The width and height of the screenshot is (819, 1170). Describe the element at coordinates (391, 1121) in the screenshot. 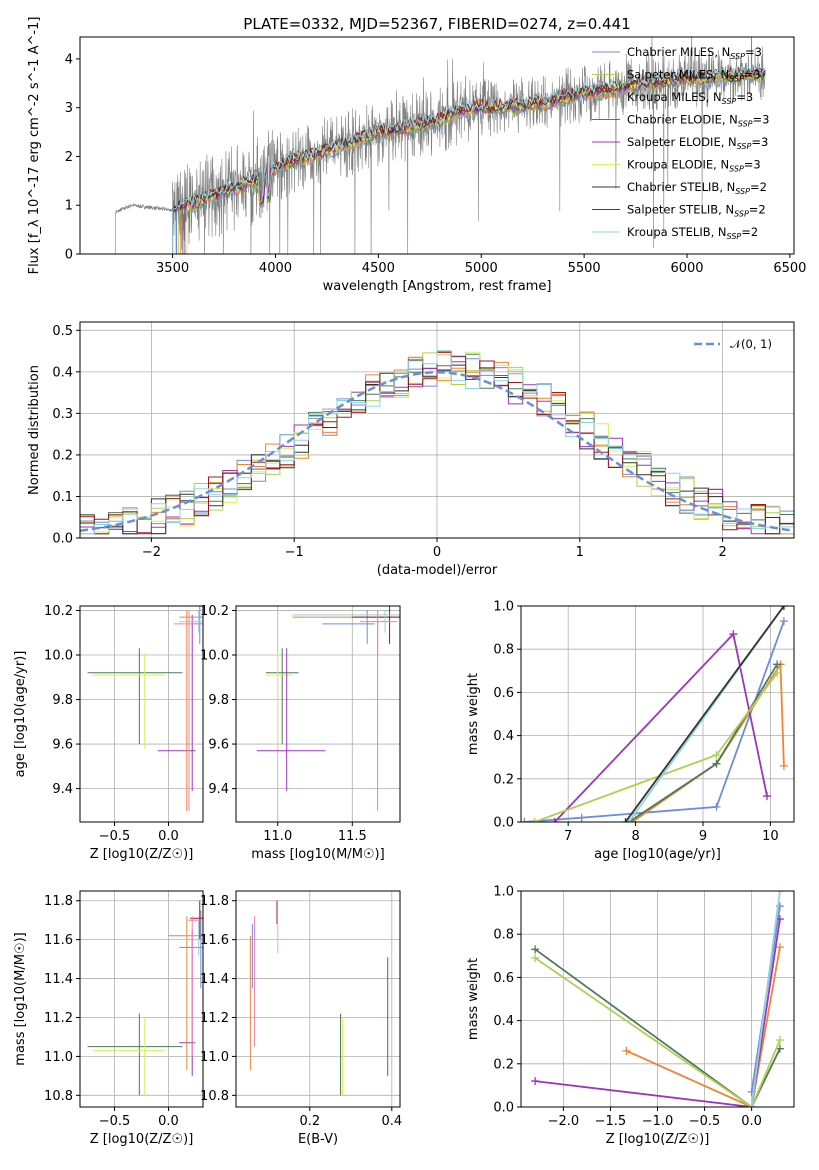

I see `x-tick-label: 0.4` at that location.